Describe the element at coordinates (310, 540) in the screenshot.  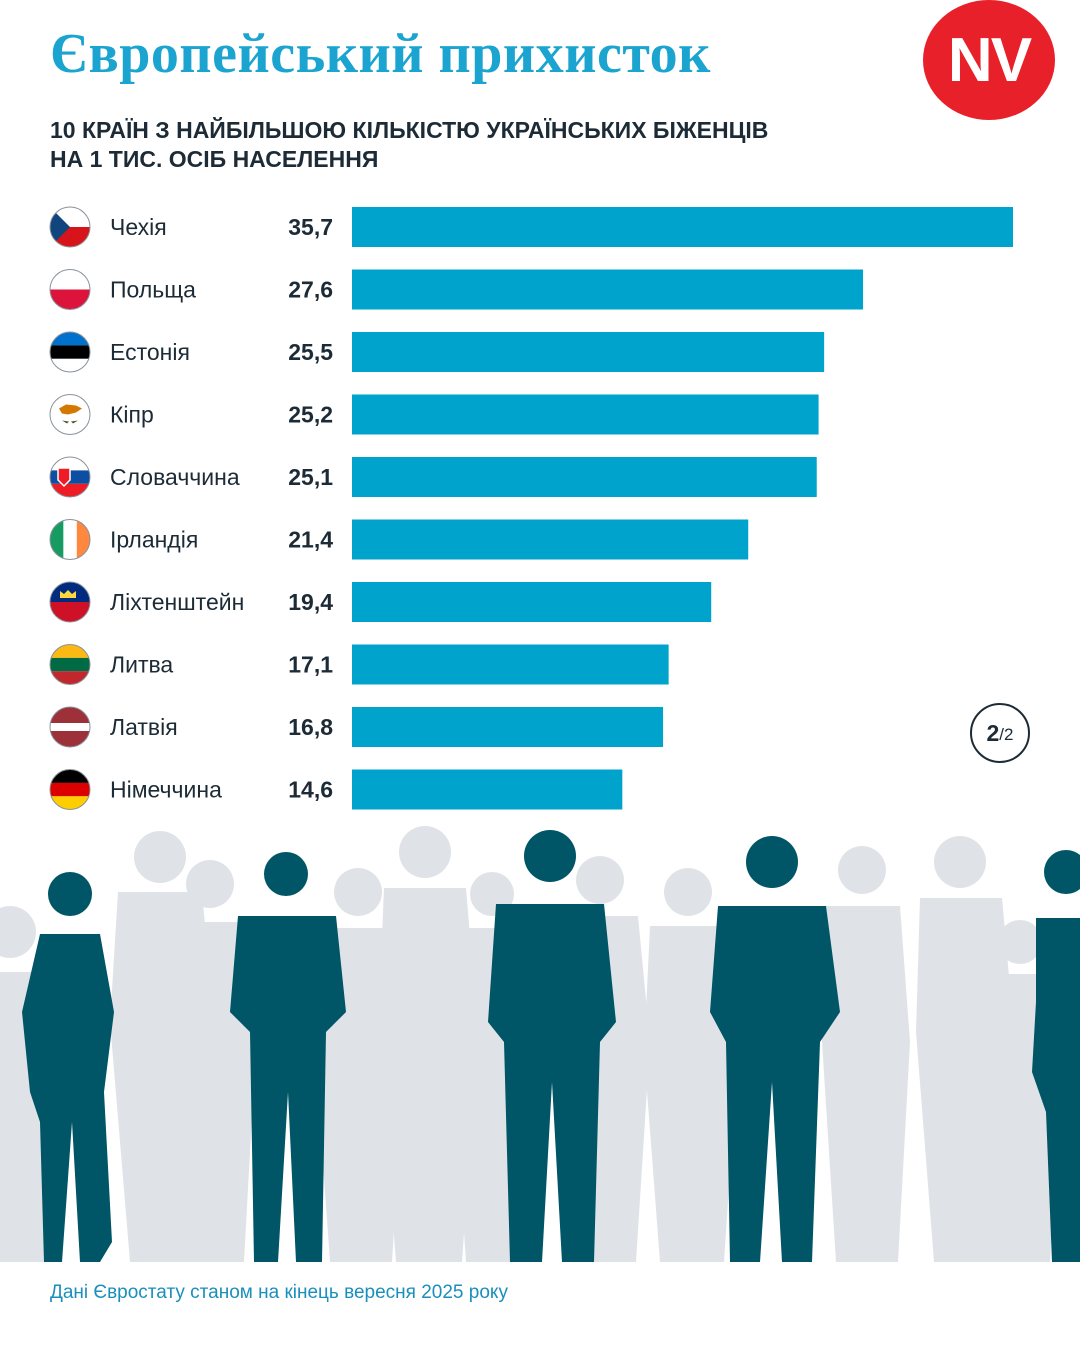
I see `value-label: 21,4` at that location.